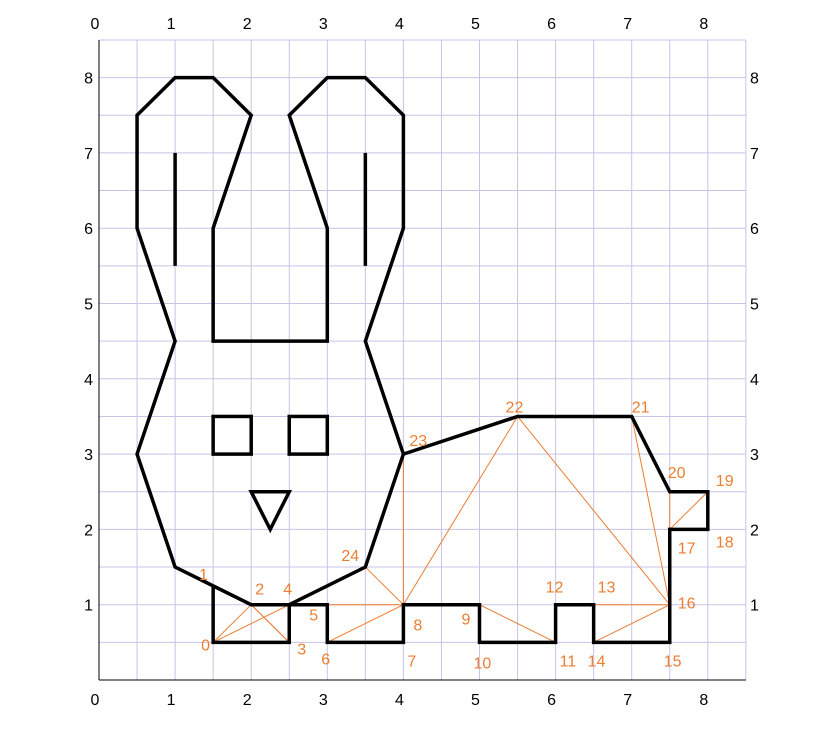 The width and height of the screenshot is (832, 739). What do you see at coordinates (754, 530) in the screenshot?
I see `right-y-tick-label: 2` at bounding box center [754, 530].